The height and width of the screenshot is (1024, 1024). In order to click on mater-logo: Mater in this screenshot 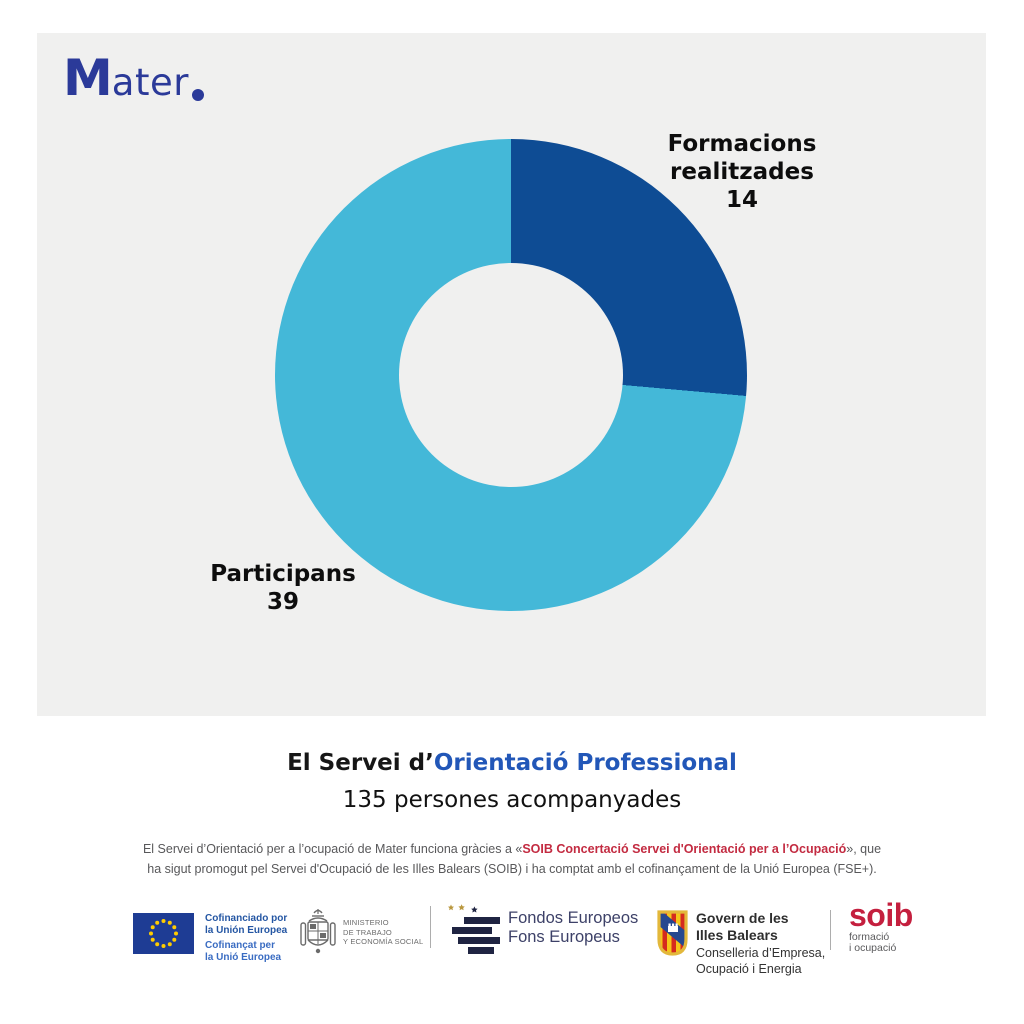, I will do `click(133, 78)`.